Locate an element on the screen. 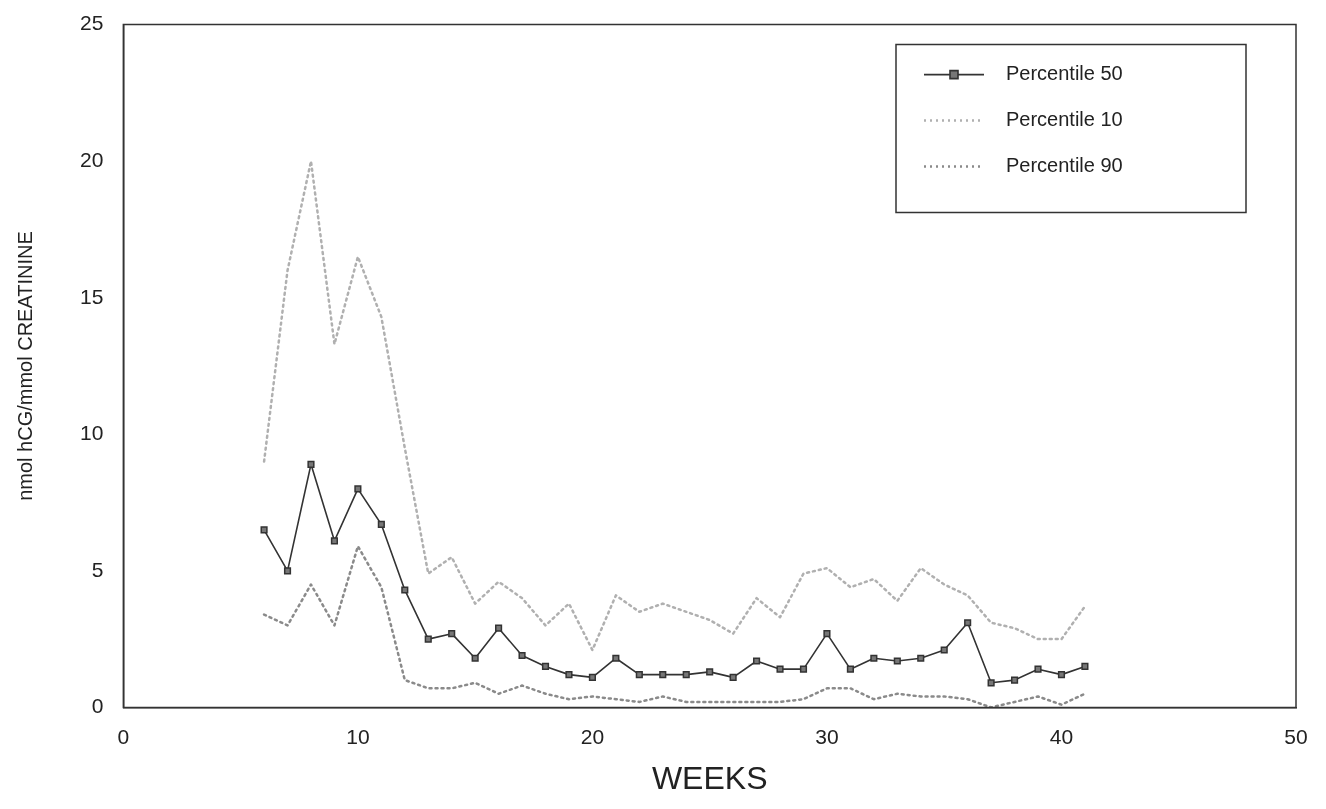 The height and width of the screenshot is (809, 1326). y-tick-label: 10 is located at coordinates (92, 433).